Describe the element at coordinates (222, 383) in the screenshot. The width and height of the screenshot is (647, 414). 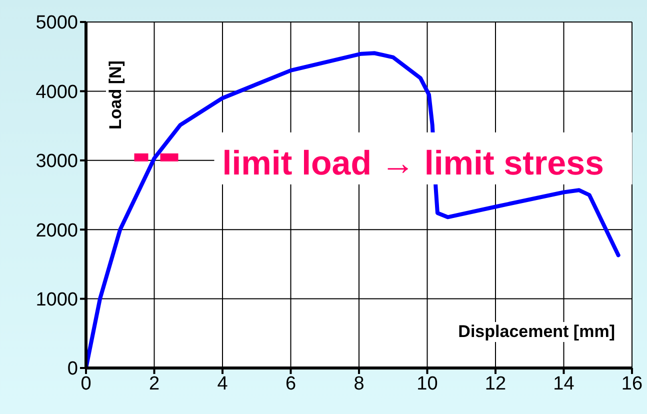
I see `x-tick-label: 4` at that location.